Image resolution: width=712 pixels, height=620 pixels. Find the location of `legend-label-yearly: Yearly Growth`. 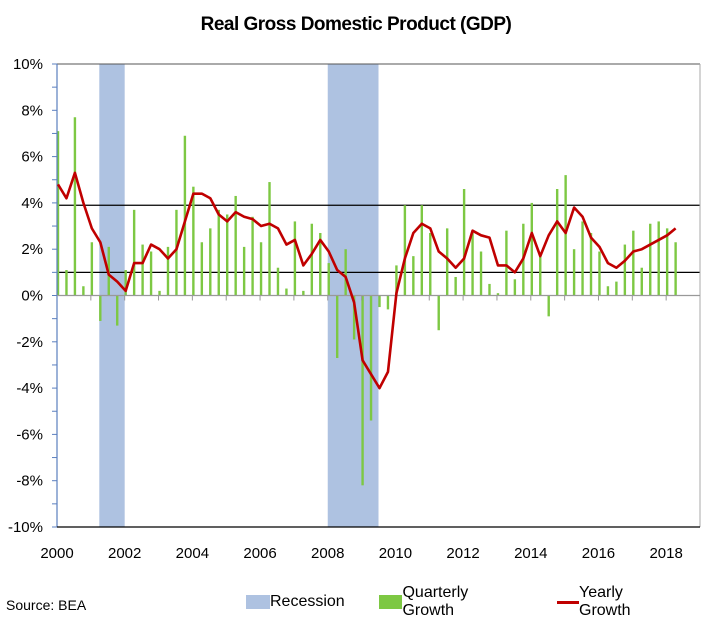

legend-label-yearly: Yearly Growth is located at coordinates (605, 601).